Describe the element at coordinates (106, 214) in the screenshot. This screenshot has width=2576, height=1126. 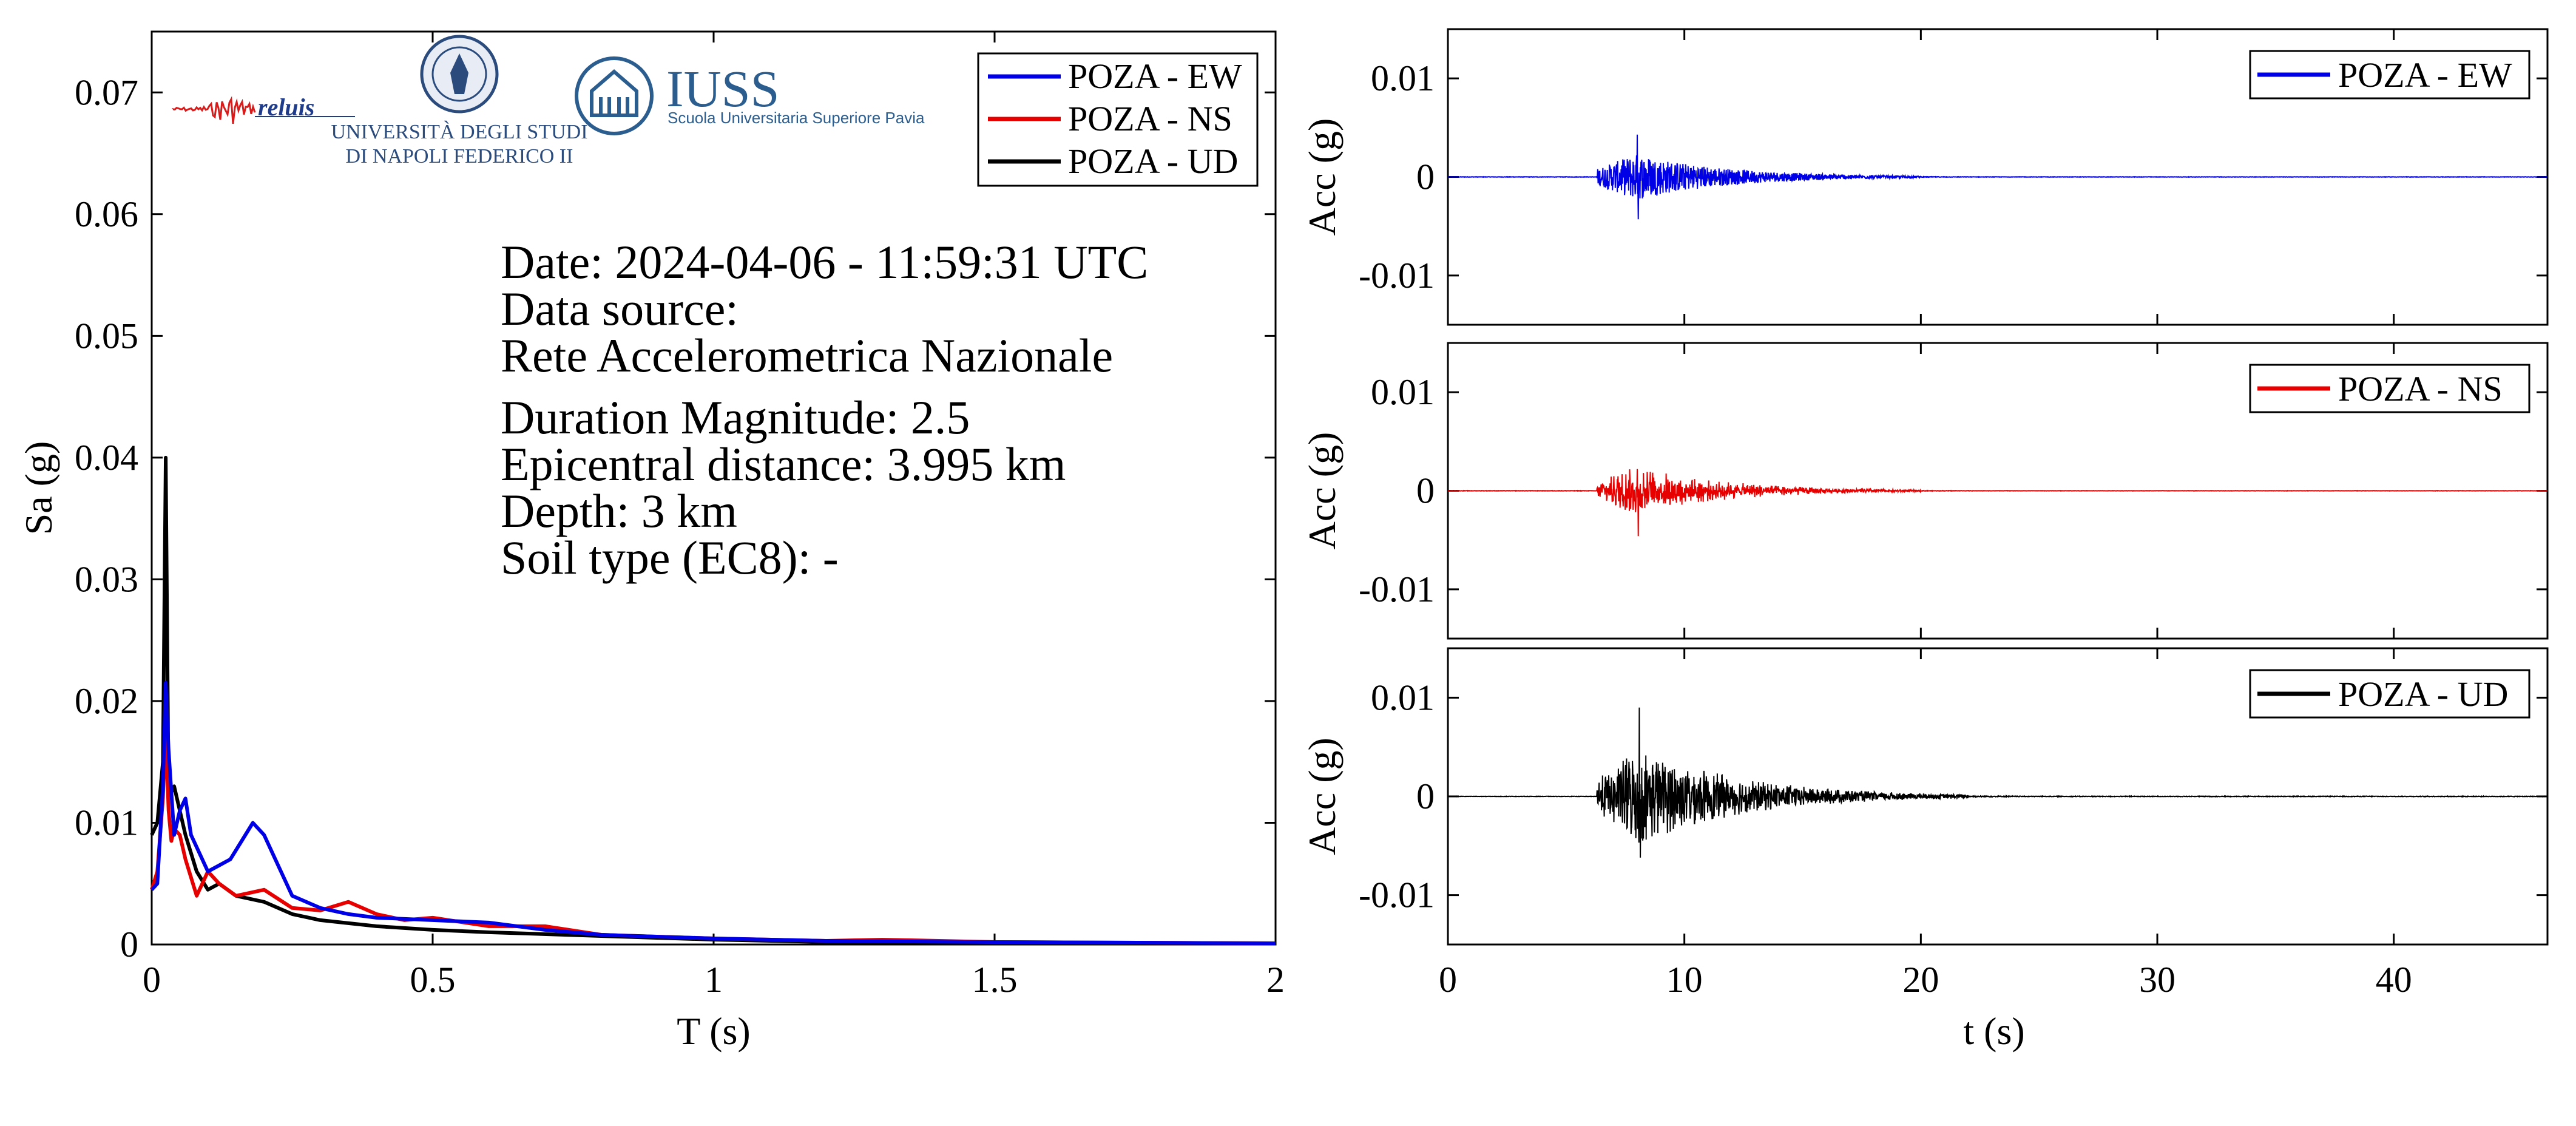
I see `spectrum-ytick-label: 0.06` at that location.